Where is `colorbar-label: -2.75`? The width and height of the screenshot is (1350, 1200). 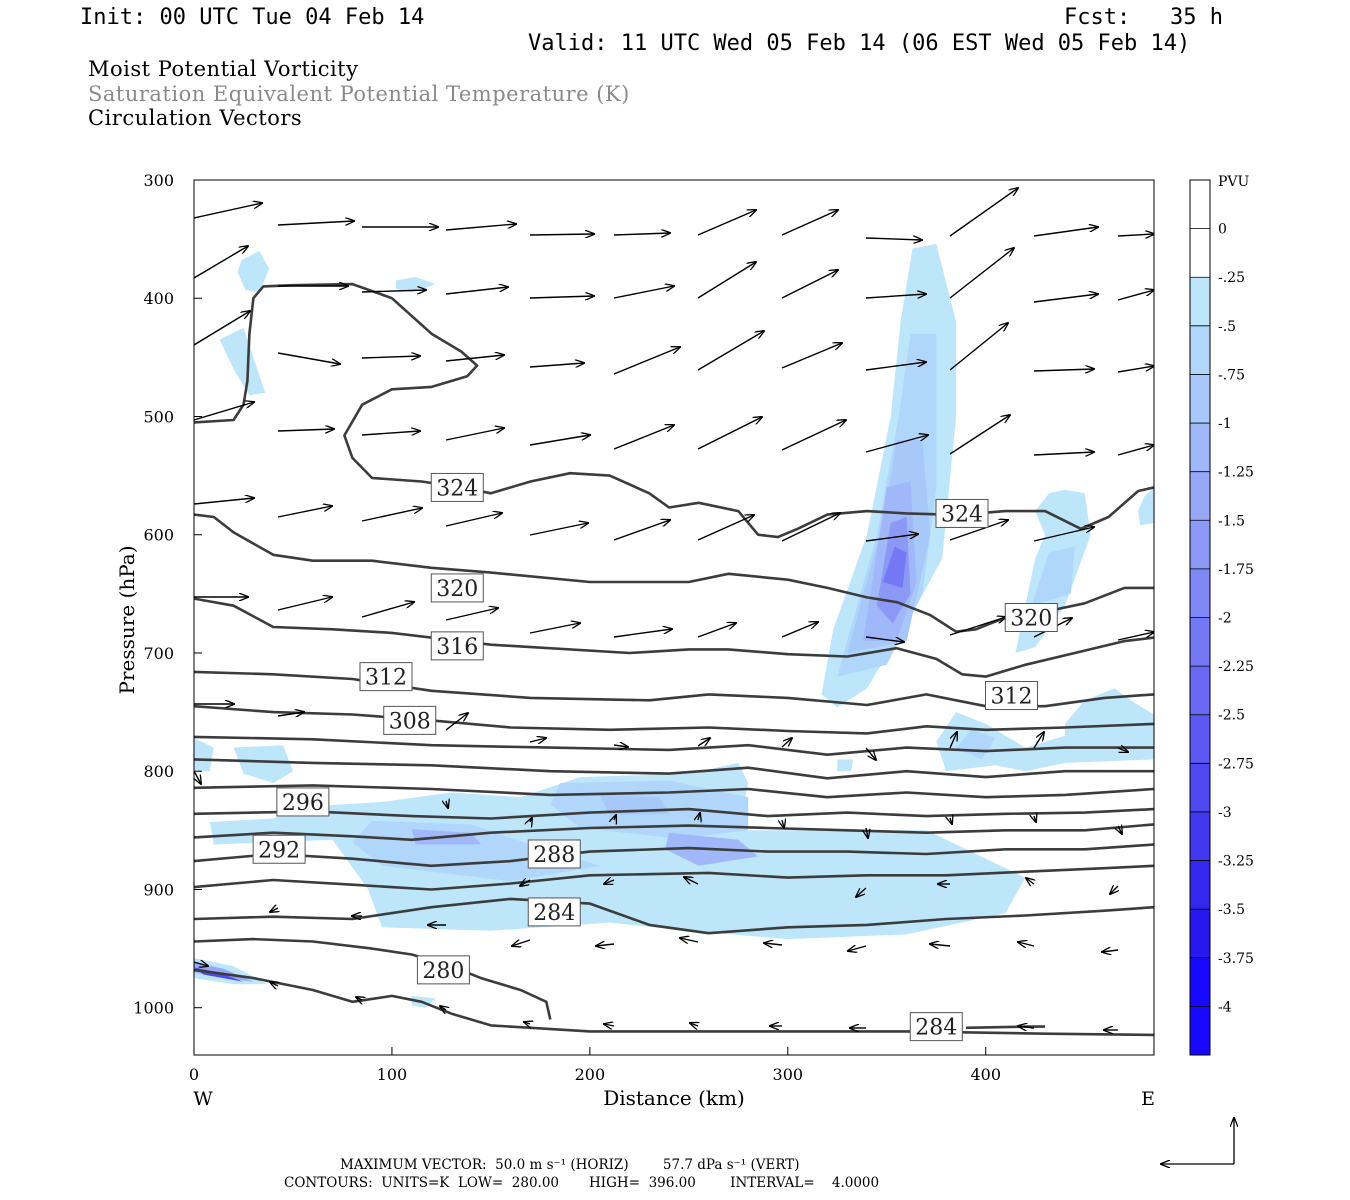
colorbar-label: -2.75 is located at coordinates (1236, 764).